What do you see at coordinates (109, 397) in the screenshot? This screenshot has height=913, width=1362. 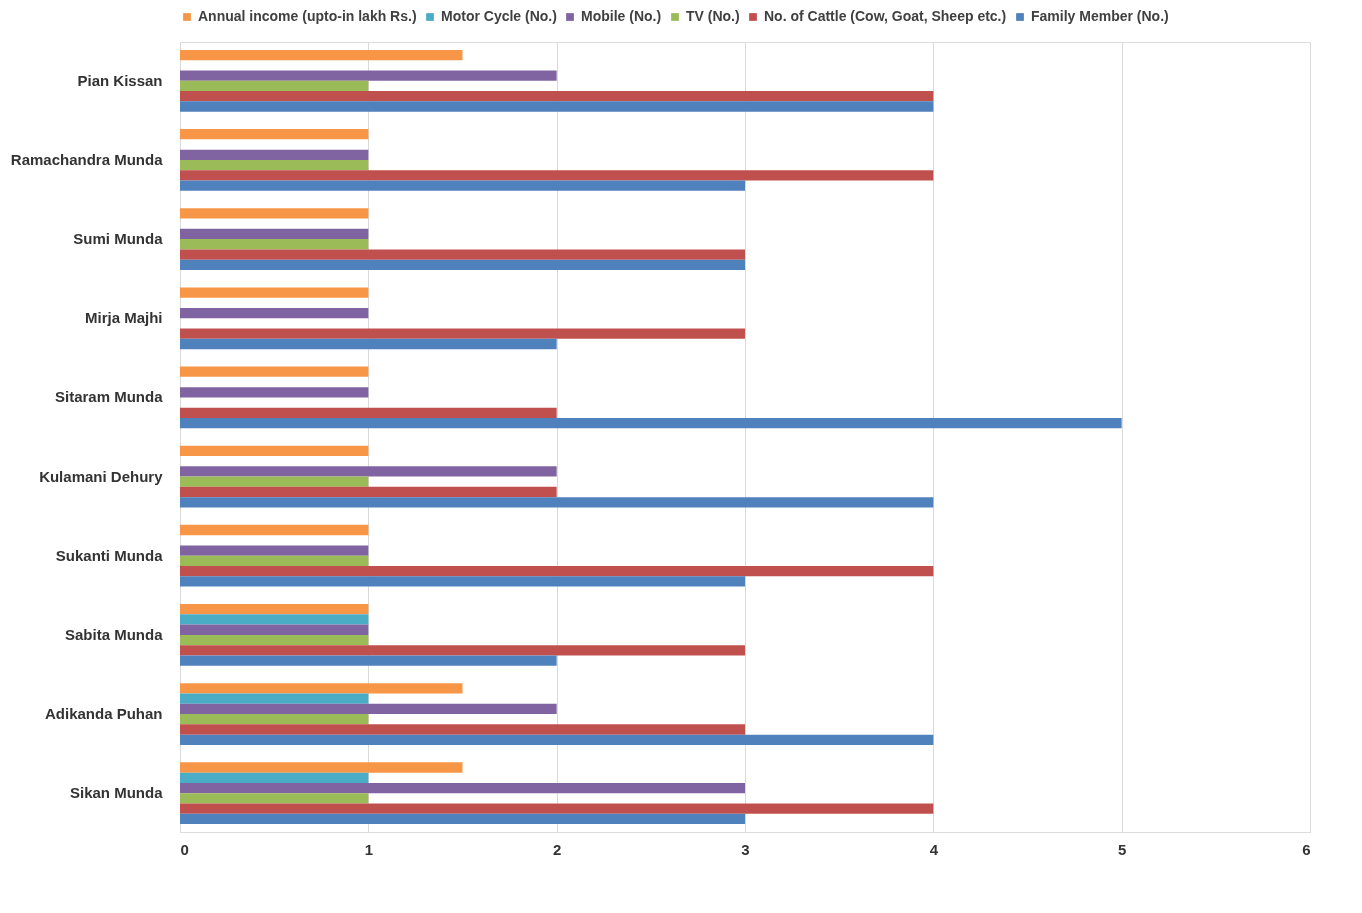 I see `y-tick-label: Sitaram Munda` at bounding box center [109, 397].